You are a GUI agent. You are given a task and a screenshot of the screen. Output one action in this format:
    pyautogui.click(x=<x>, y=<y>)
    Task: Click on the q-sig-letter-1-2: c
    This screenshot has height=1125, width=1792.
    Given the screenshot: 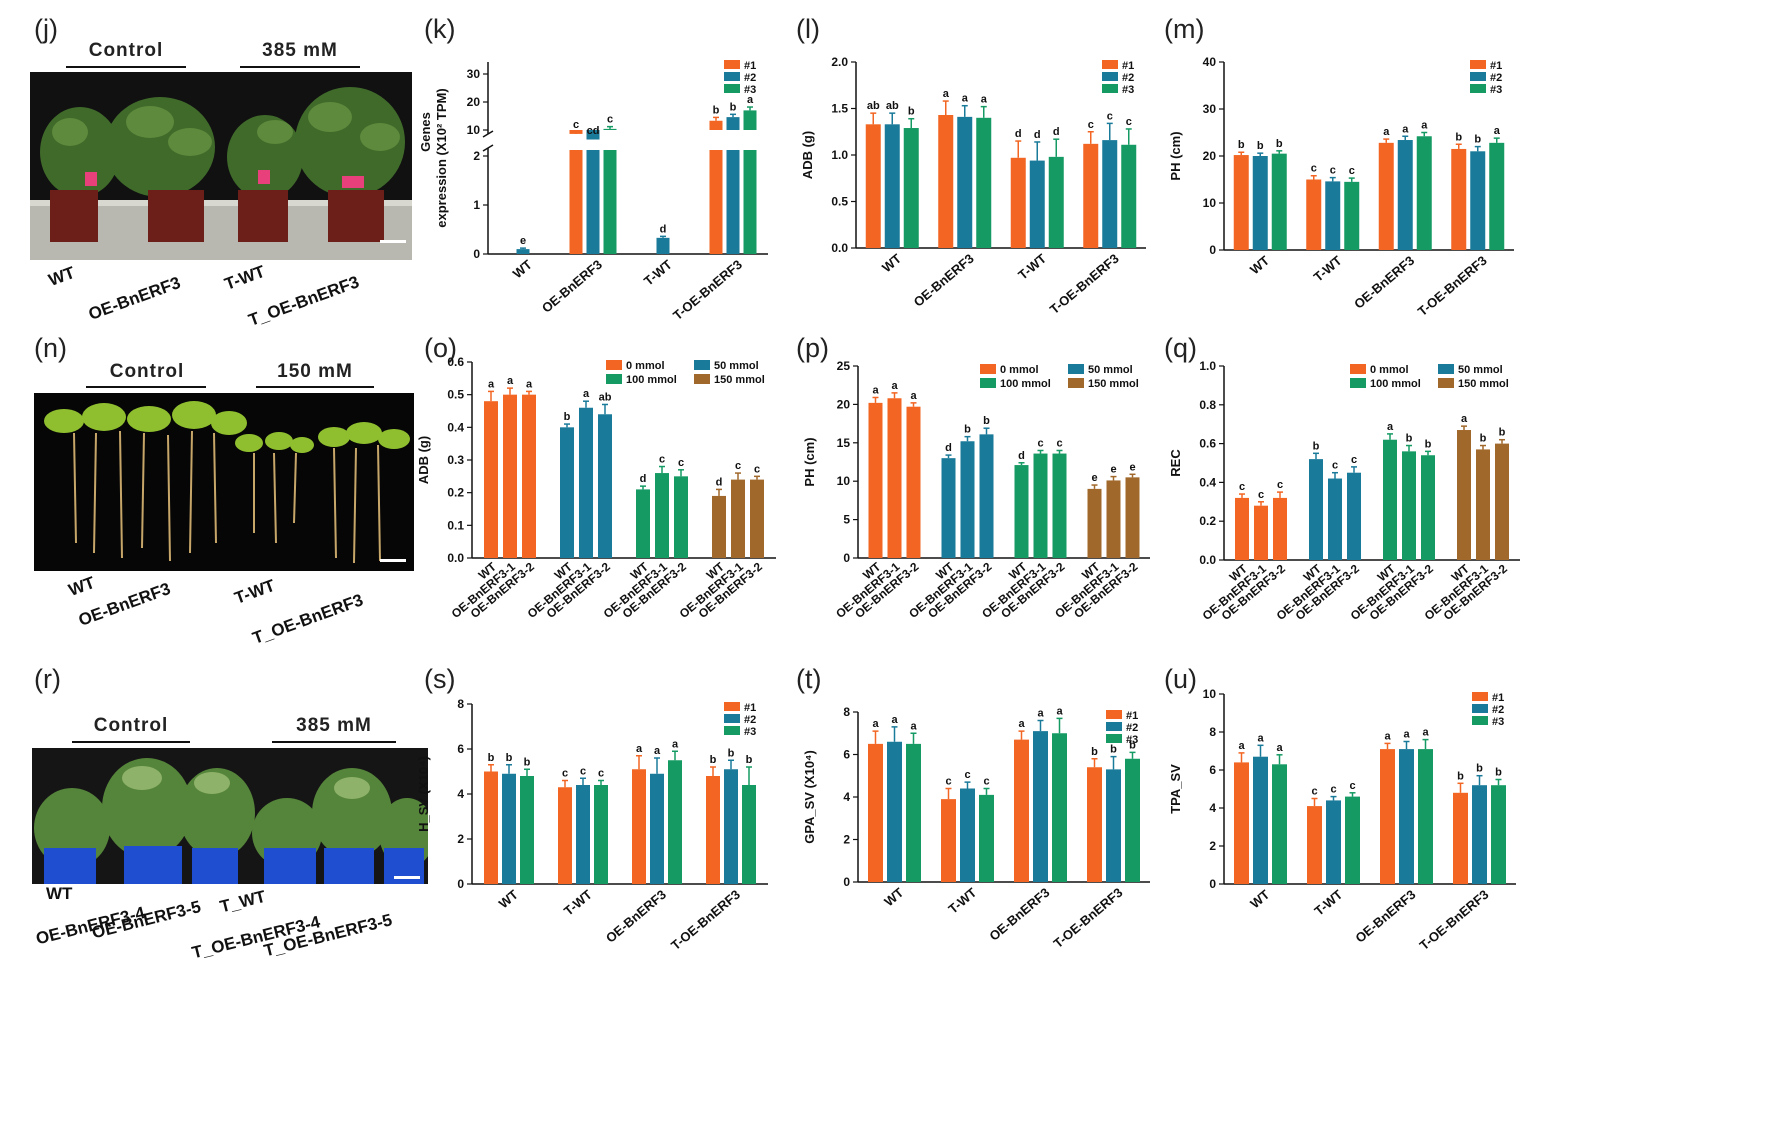 What is the action you would take?
    pyautogui.click(x=1354, y=460)
    